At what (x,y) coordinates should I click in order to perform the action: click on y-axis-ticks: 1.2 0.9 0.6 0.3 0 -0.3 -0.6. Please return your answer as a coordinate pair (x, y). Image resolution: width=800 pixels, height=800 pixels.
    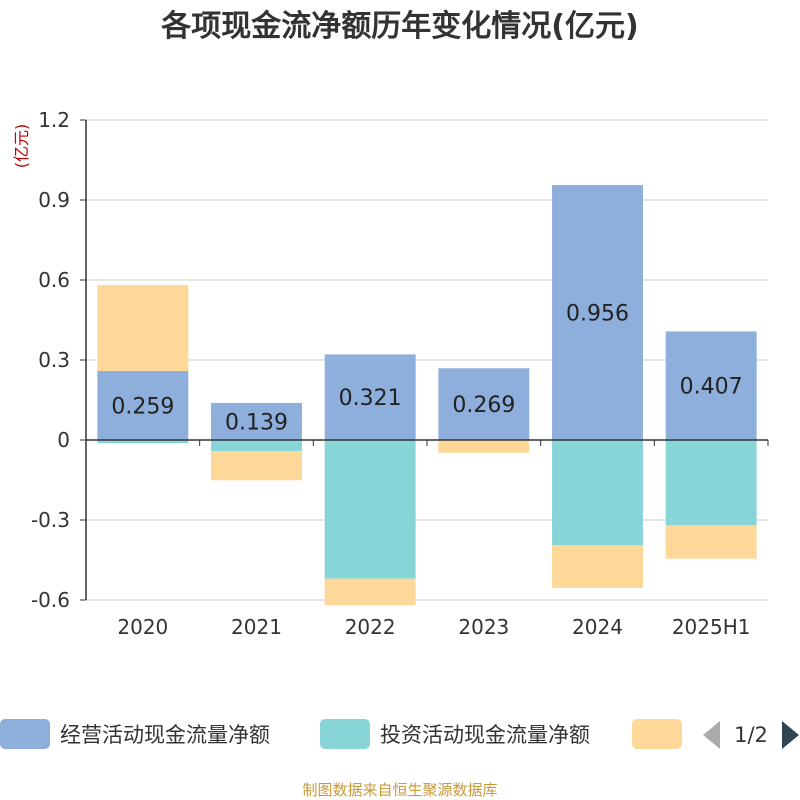
    Looking at the image, I should click on (58, 360).